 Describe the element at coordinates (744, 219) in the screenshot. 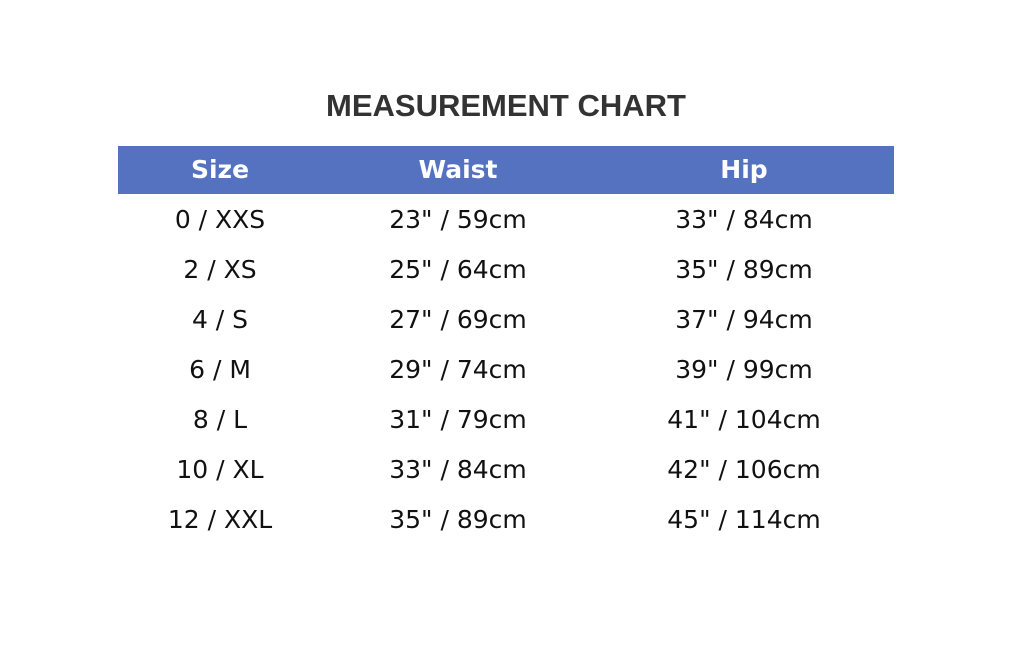

I see `hip-cell: 33" / 84cm` at that location.